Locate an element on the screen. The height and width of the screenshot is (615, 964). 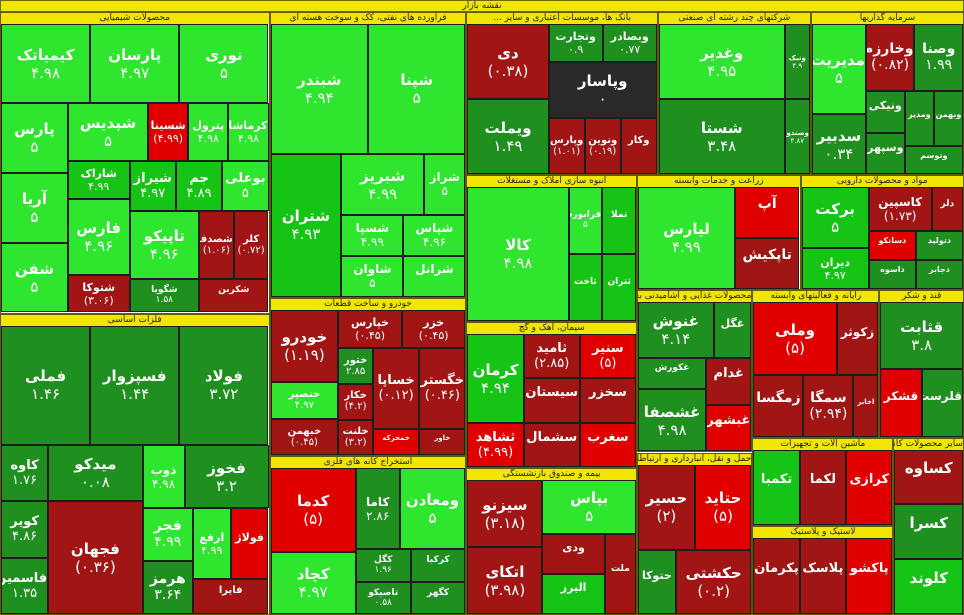
stock-tile: شپاس ۴.۹۶ is located at coordinates (434, 235).